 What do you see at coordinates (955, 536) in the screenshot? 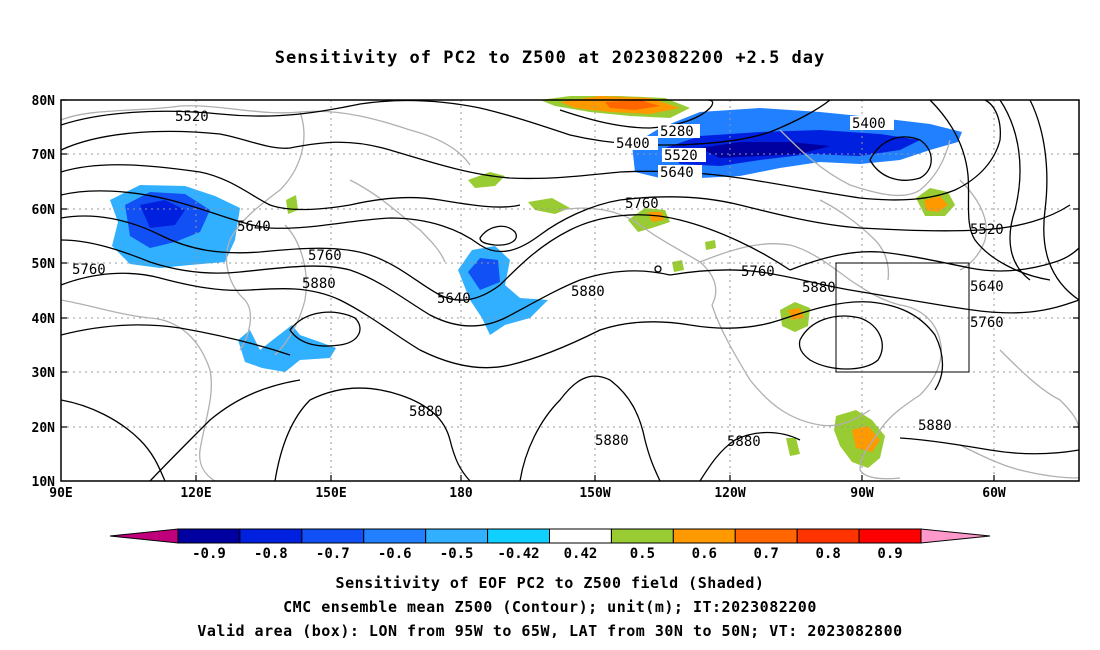
I see `colorbar-over-arrow` at bounding box center [955, 536].